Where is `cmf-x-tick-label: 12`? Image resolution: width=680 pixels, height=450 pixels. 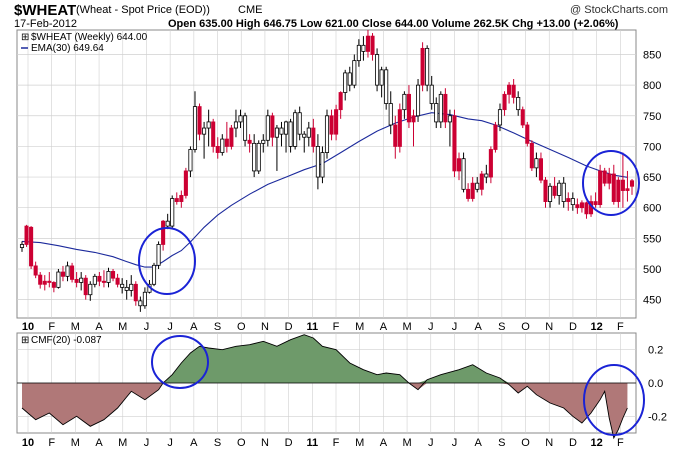
cmf-x-tick-label: 12 is located at coordinates (596, 443).